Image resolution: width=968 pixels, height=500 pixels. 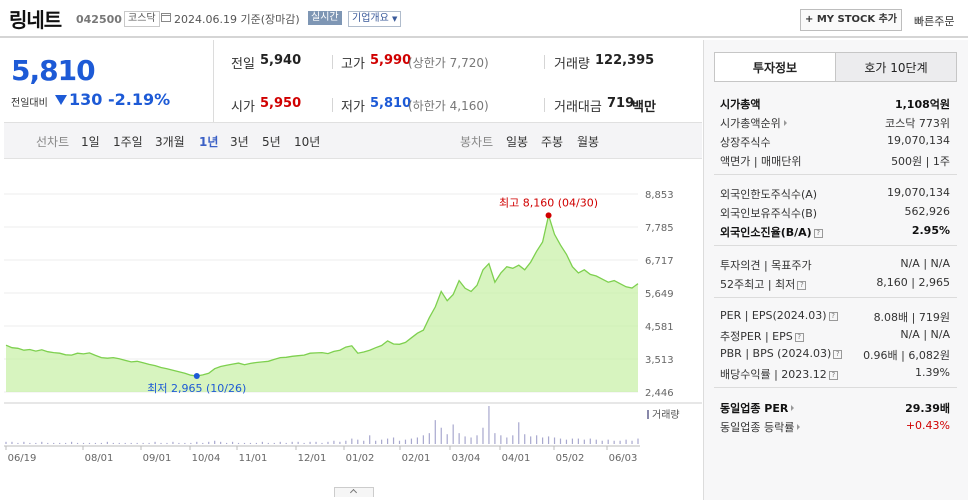 I want to click on pbr-label: PBR | BPS (2024.03), so click(x=776, y=353).